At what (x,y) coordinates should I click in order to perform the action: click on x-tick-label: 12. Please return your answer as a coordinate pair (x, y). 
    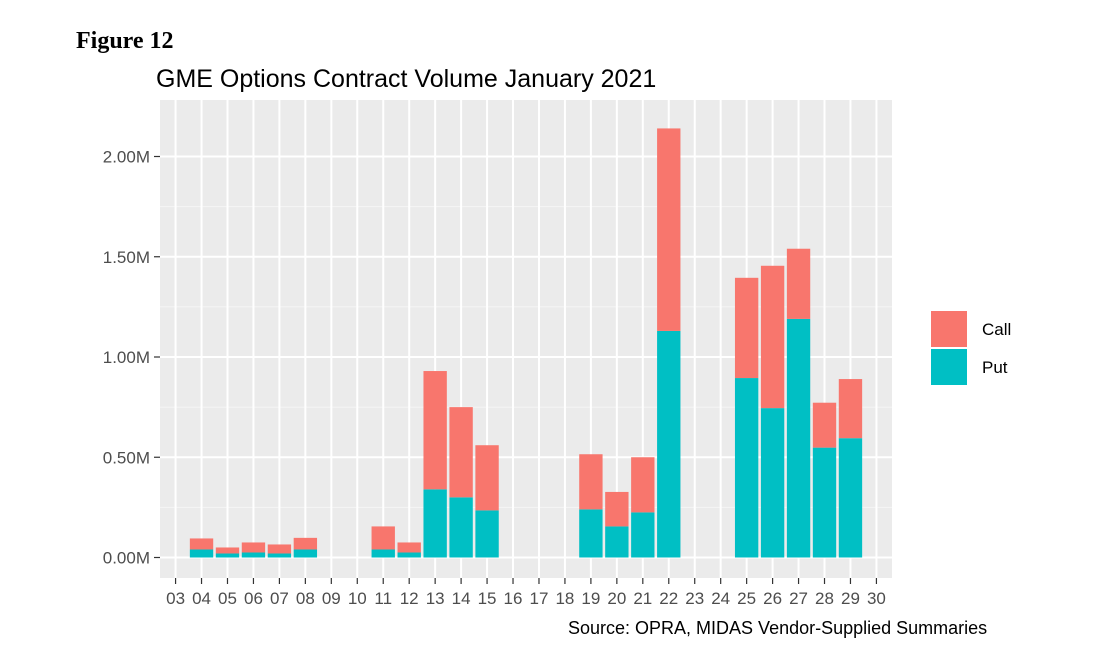
    Looking at the image, I should click on (409, 598).